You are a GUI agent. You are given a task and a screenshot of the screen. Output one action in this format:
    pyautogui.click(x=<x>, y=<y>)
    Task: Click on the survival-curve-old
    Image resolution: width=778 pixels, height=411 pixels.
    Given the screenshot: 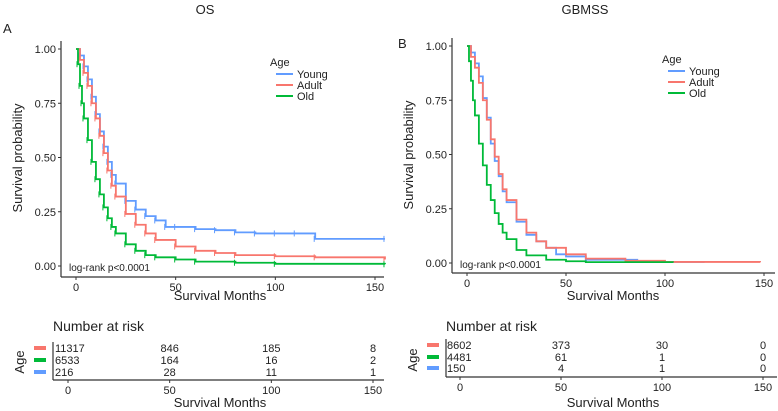 What is the action you would take?
    pyautogui.click(x=570, y=154)
    